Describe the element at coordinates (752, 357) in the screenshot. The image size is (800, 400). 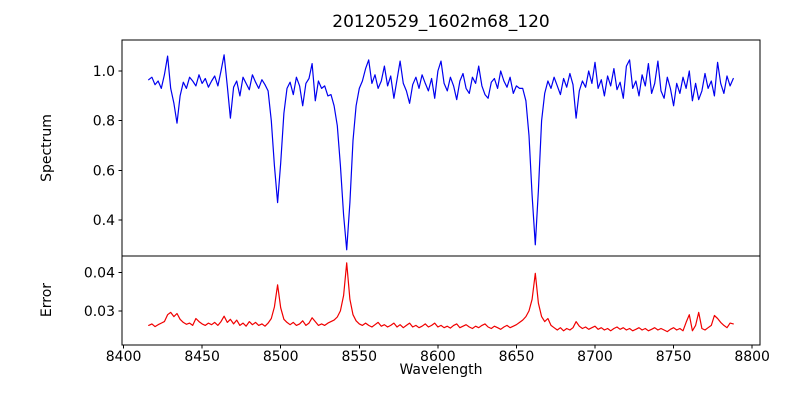
I see `x-tick-label: 8800` at that location.